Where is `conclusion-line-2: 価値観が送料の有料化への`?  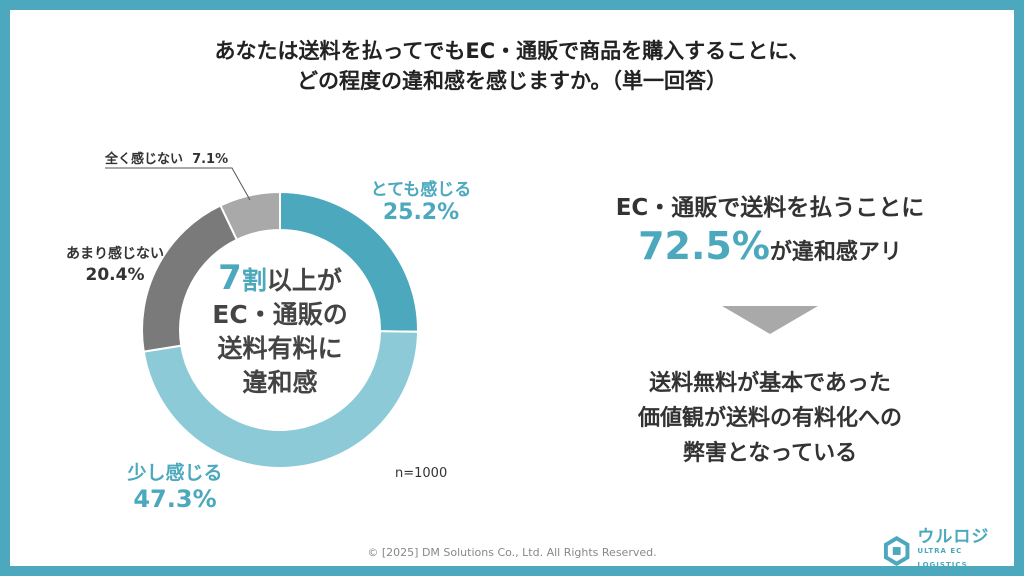 conclusion-line-2: 価値観が送料の有料化への is located at coordinates (769, 418).